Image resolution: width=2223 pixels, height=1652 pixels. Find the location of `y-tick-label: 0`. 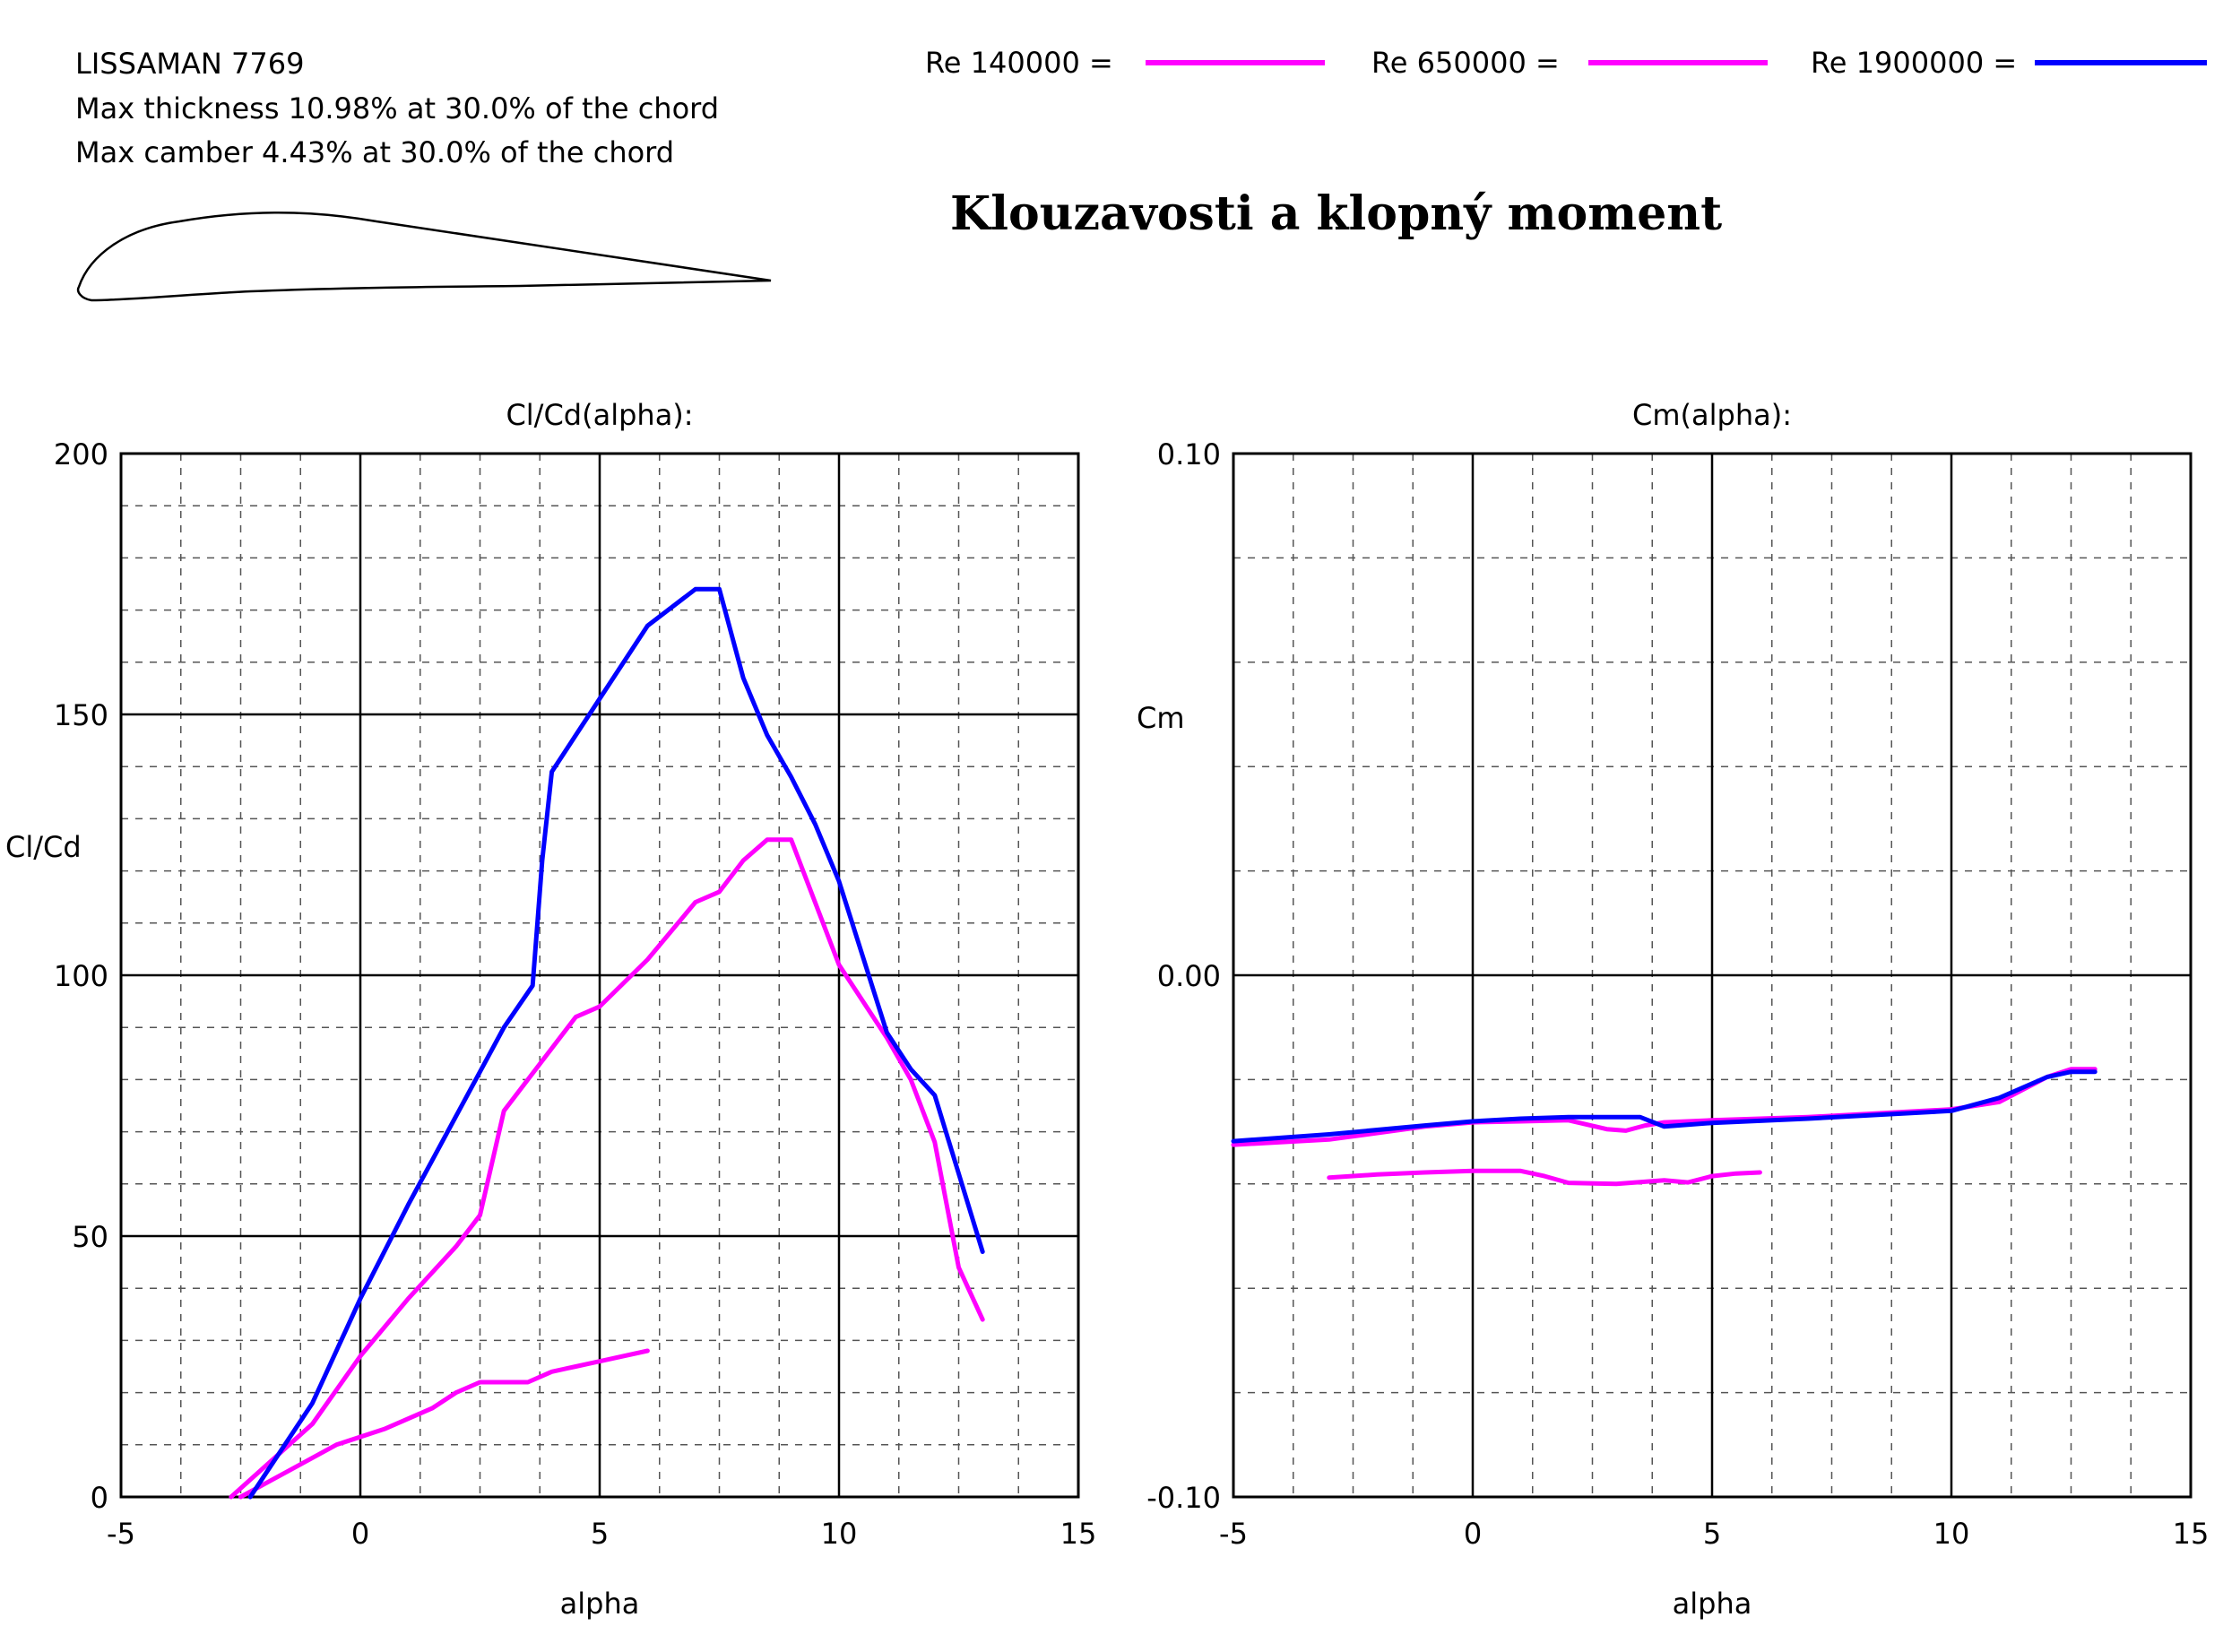

y-tick-label: 0 is located at coordinates (100, 1498).